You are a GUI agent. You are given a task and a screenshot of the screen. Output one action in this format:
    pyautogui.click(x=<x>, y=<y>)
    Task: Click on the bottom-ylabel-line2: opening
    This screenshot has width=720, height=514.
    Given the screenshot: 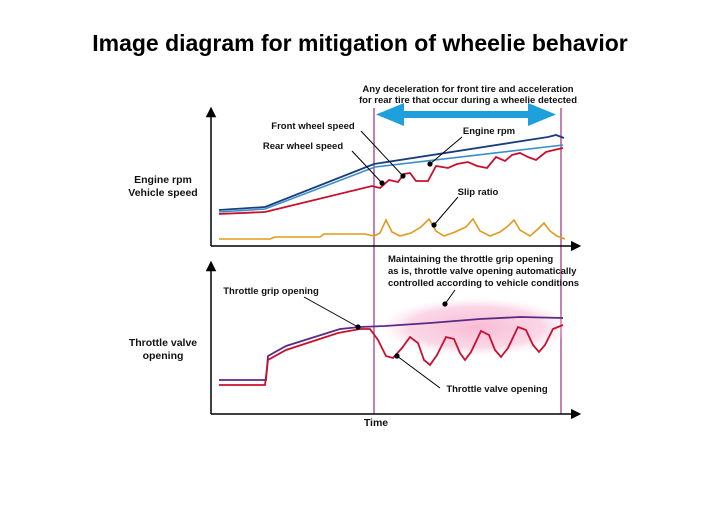 What is the action you would take?
    pyautogui.click(x=163, y=356)
    